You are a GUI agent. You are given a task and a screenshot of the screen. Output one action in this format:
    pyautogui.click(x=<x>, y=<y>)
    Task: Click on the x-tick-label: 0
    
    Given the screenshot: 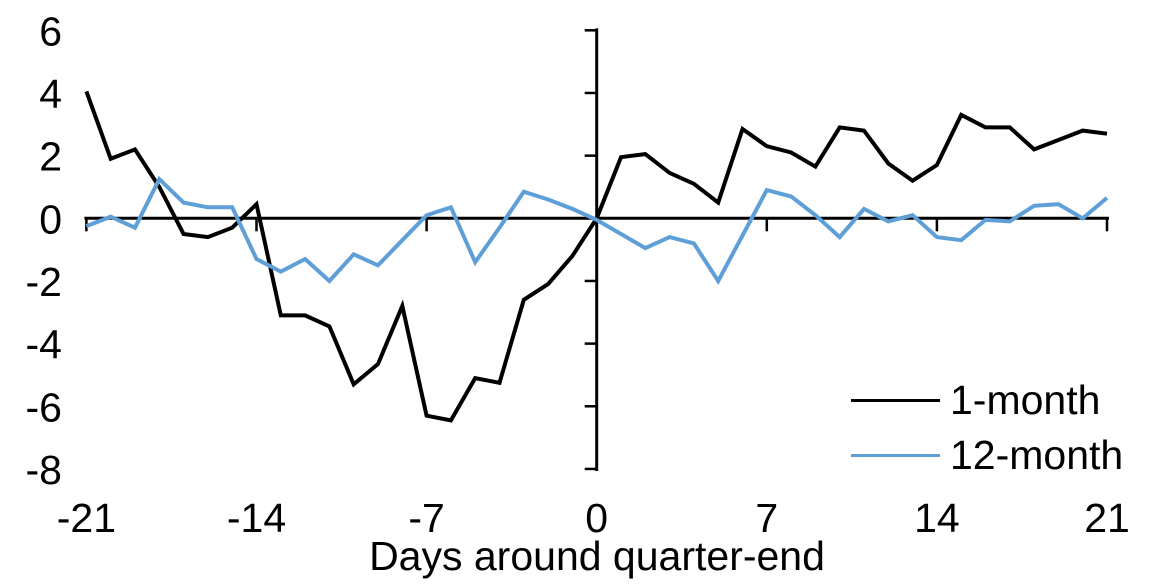 What is the action you would take?
    pyautogui.click(x=596, y=518)
    